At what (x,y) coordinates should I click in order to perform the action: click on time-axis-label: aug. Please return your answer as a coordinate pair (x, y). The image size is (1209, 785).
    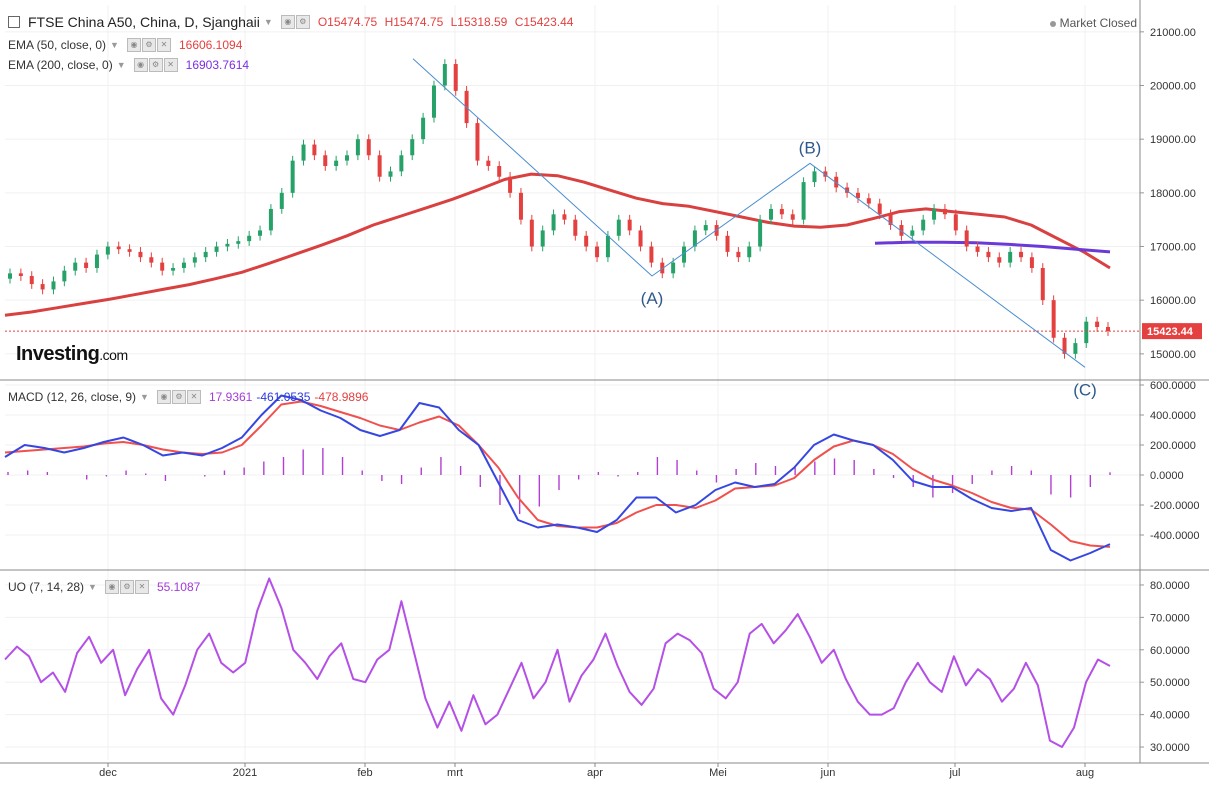
    Looking at the image, I should click on (1085, 773).